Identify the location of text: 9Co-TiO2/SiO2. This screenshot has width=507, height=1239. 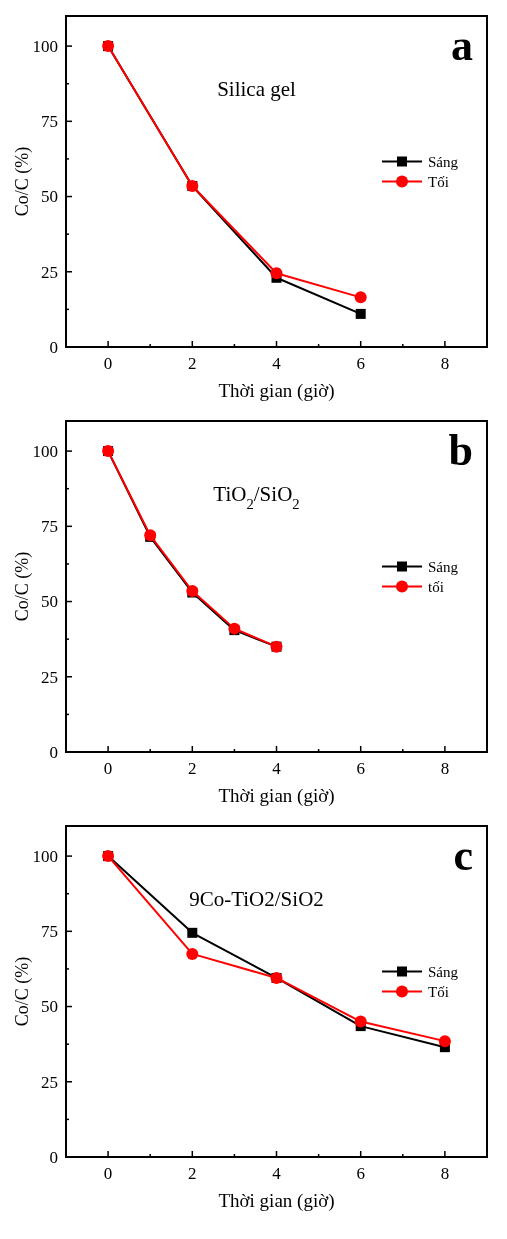
(256, 899).